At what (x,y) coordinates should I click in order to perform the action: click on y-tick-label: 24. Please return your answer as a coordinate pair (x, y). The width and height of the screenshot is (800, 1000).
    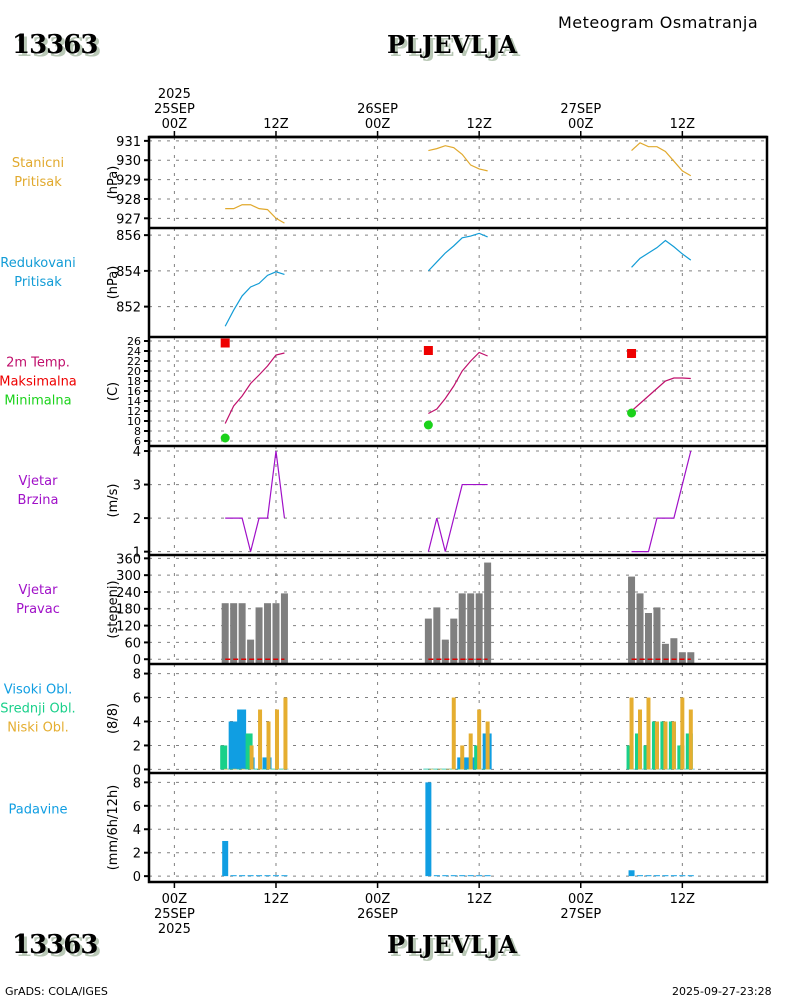
    Looking at the image, I should click on (134, 351).